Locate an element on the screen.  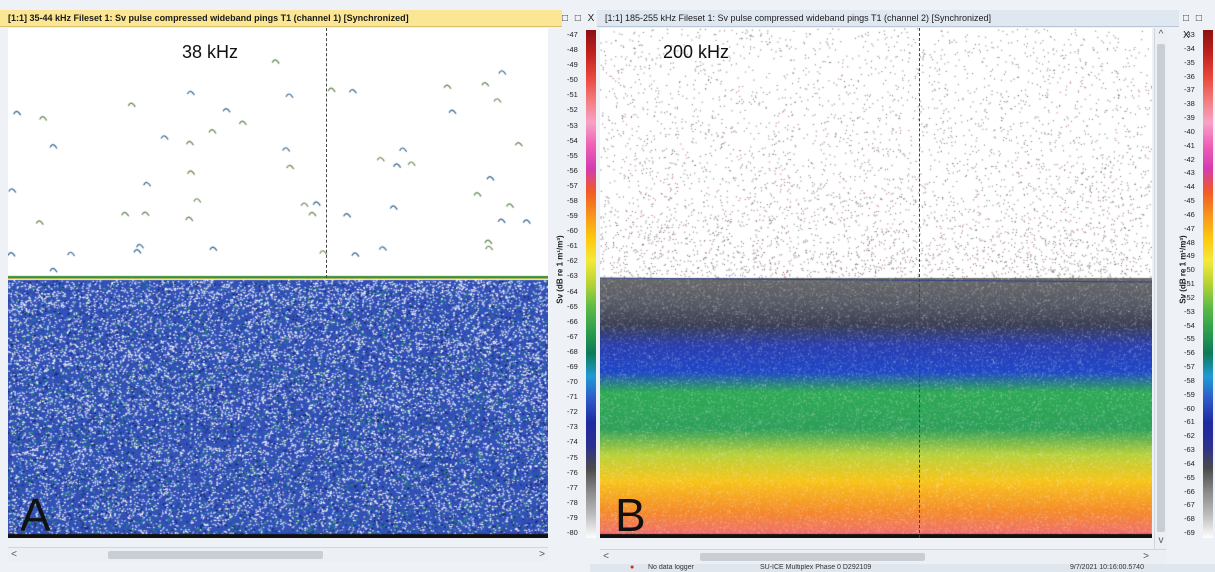
timestamp-status: 9/7/2021 10:16:00.5740 is located at coordinates (1107, 567).